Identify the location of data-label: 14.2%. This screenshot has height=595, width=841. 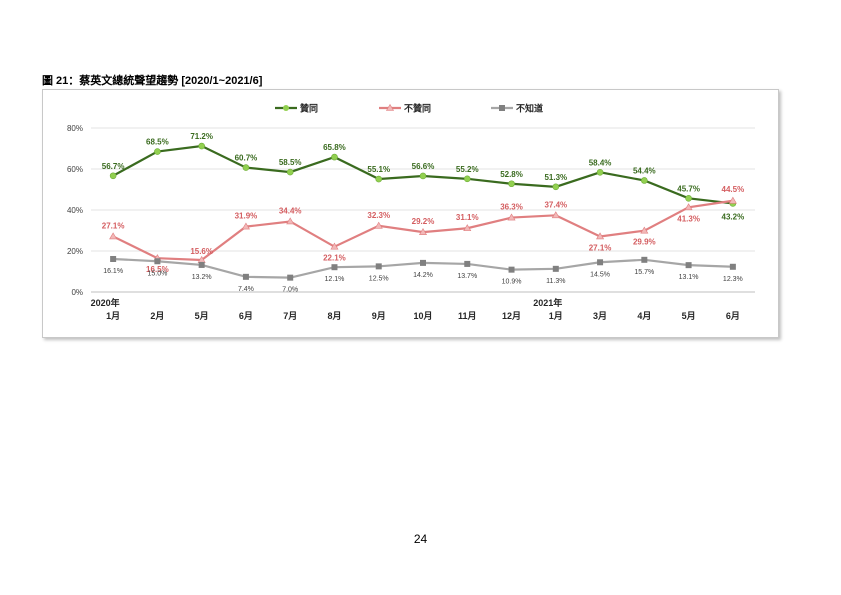
(423, 275).